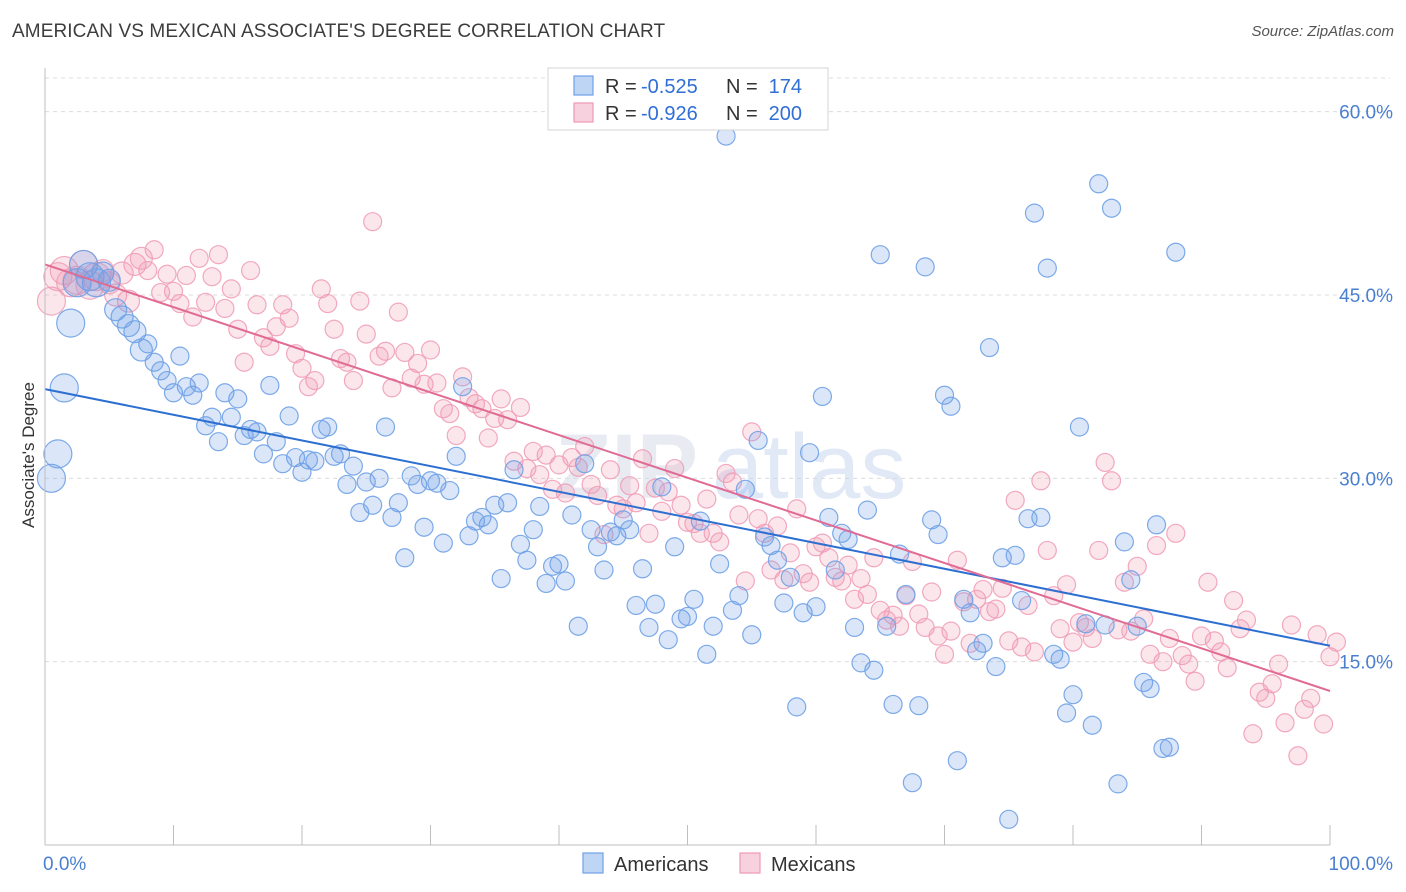 This screenshot has width=1406, height=892. What do you see at coordinates (1366, 663) in the screenshot?
I see `y-tick-label: 15.0%` at bounding box center [1366, 663].